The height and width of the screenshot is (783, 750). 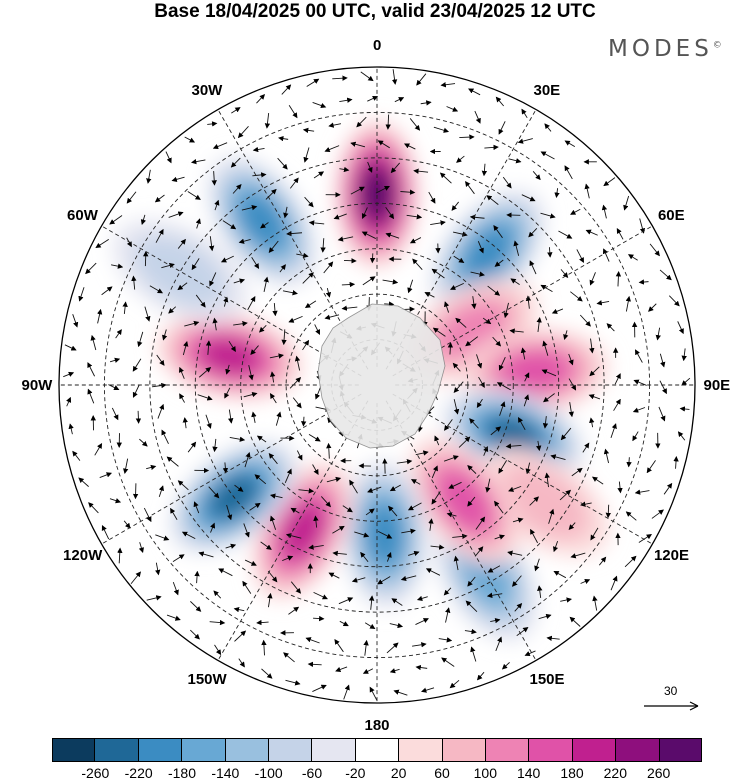 I want to click on logo-text: MODES, so click(x=660, y=49).